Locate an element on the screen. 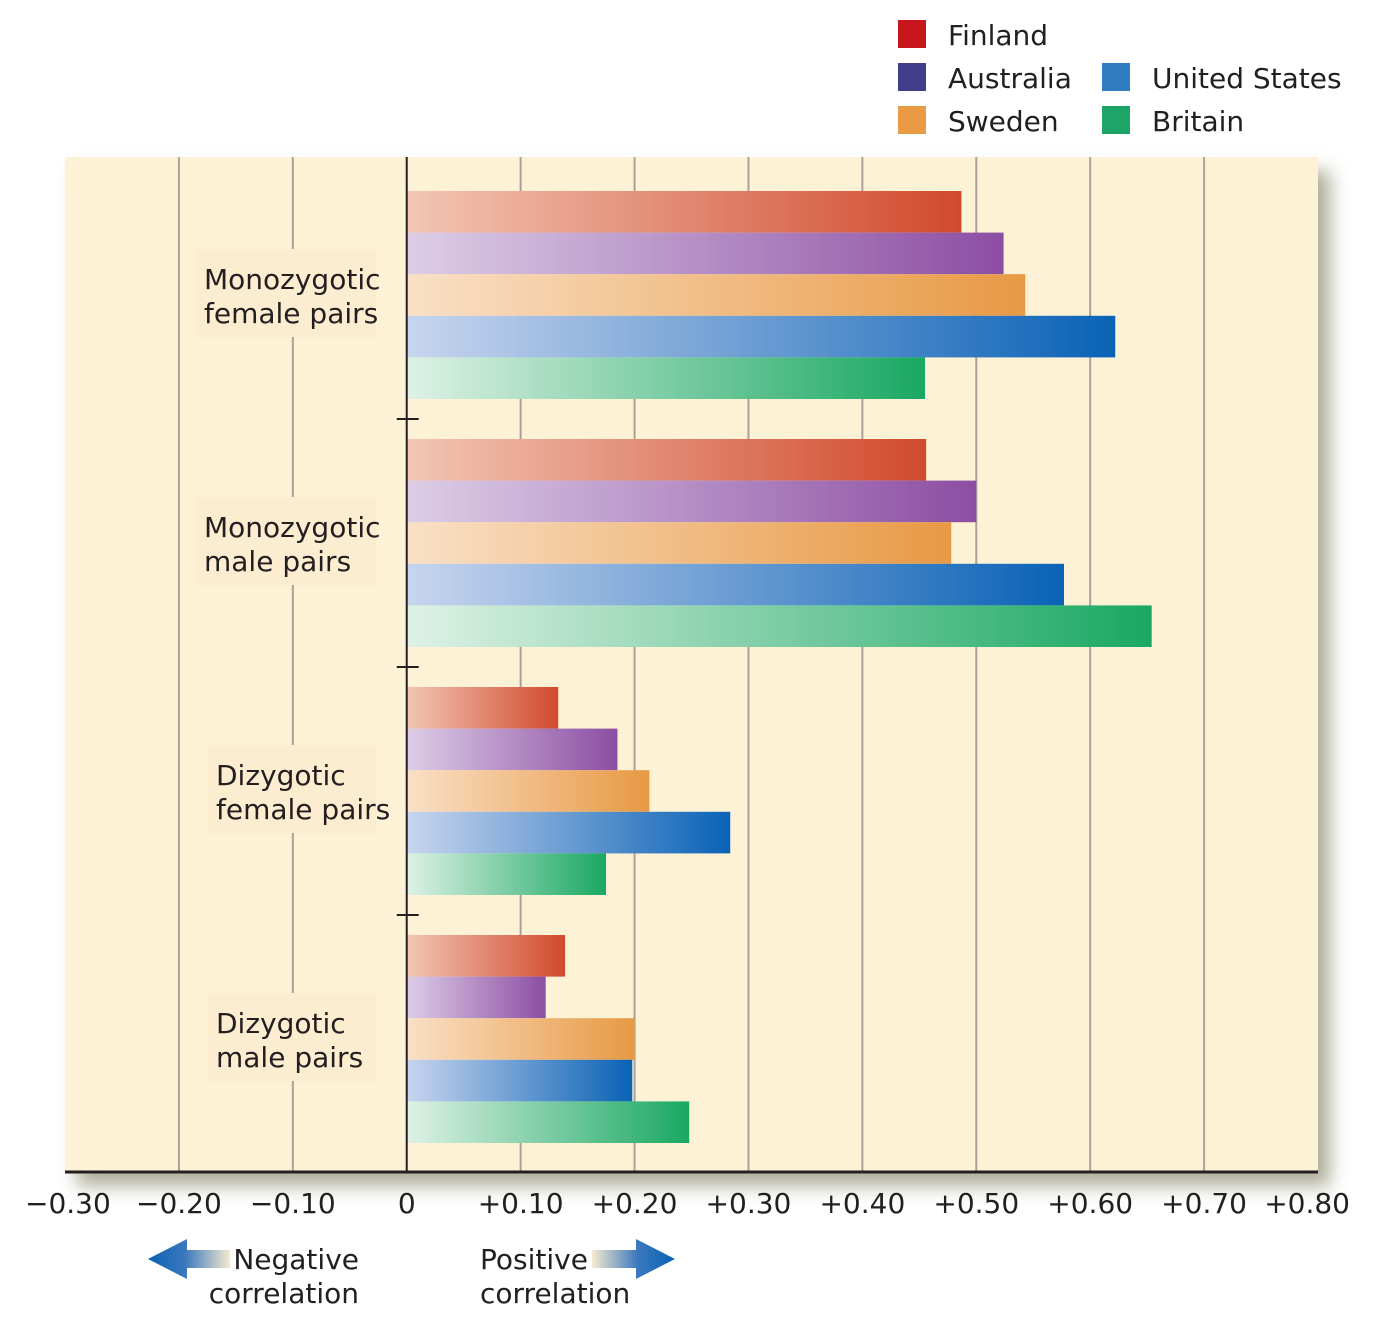 This screenshot has width=1396, height=1334. legend-item: Sweden is located at coordinates (978, 121).